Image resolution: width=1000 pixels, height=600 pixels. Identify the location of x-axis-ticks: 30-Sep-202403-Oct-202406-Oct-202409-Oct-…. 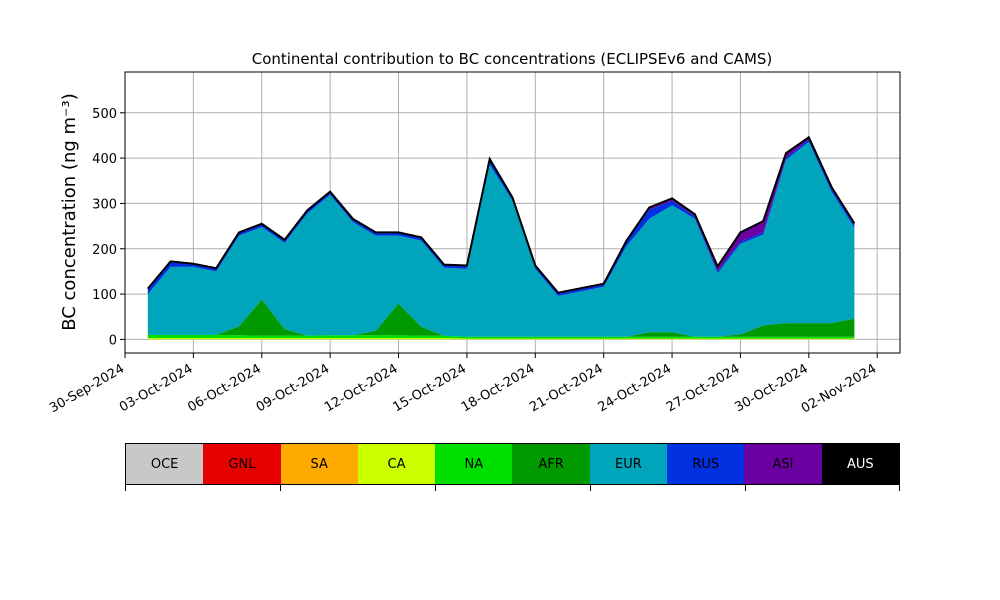
(463, 384).